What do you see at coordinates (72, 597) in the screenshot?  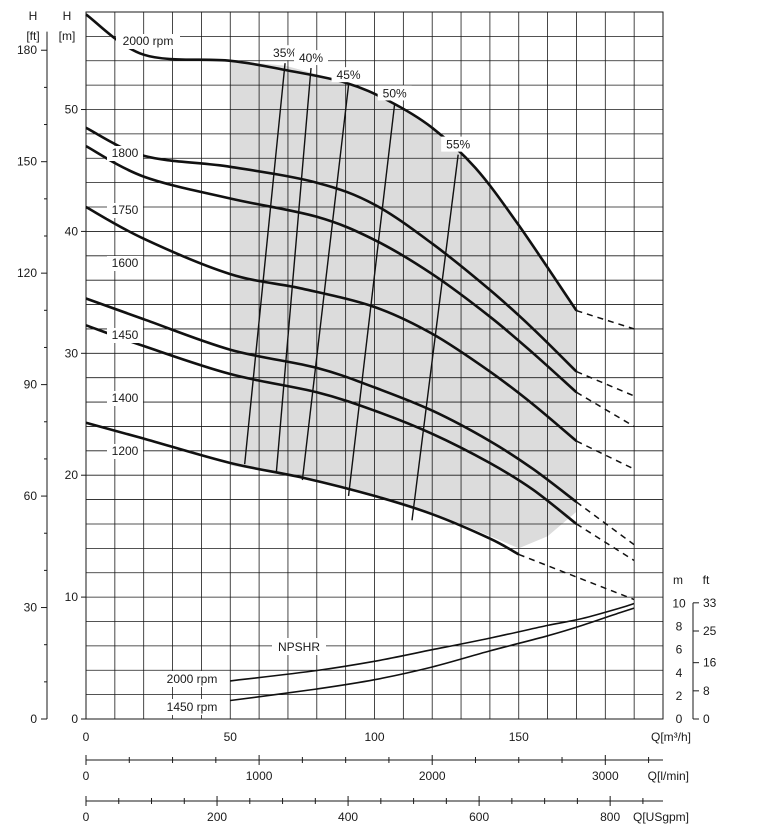 I see `y-m-tick-label: 10` at bounding box center [72, 597].